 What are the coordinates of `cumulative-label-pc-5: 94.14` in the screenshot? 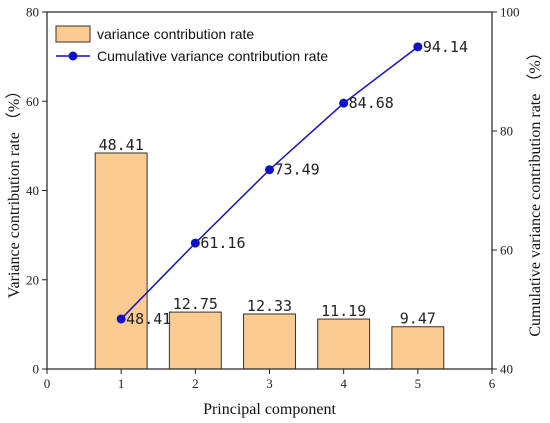 It's located at (445, 47).